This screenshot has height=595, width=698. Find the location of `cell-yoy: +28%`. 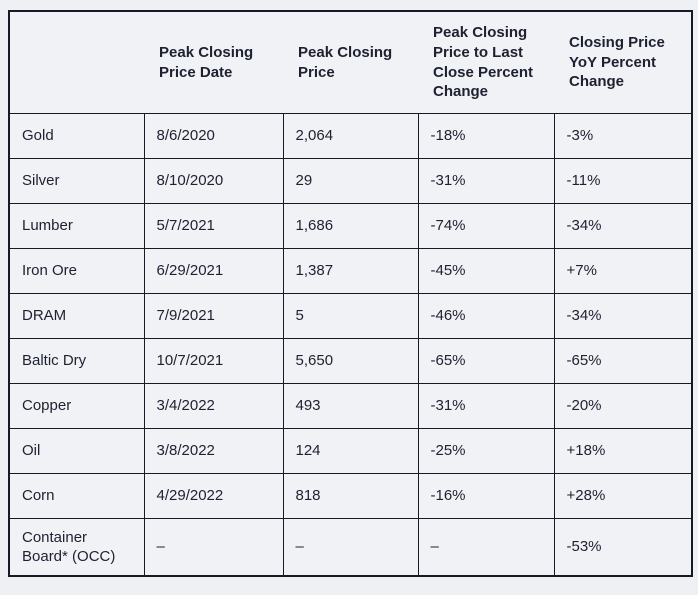

cell-yoy: +28% is located at coordinates (623, 496).